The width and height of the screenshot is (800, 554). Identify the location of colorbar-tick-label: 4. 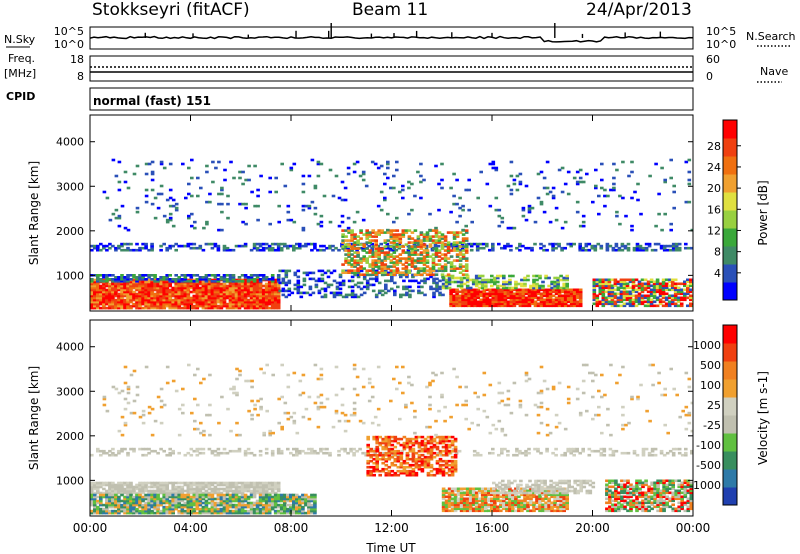
(717, 273).